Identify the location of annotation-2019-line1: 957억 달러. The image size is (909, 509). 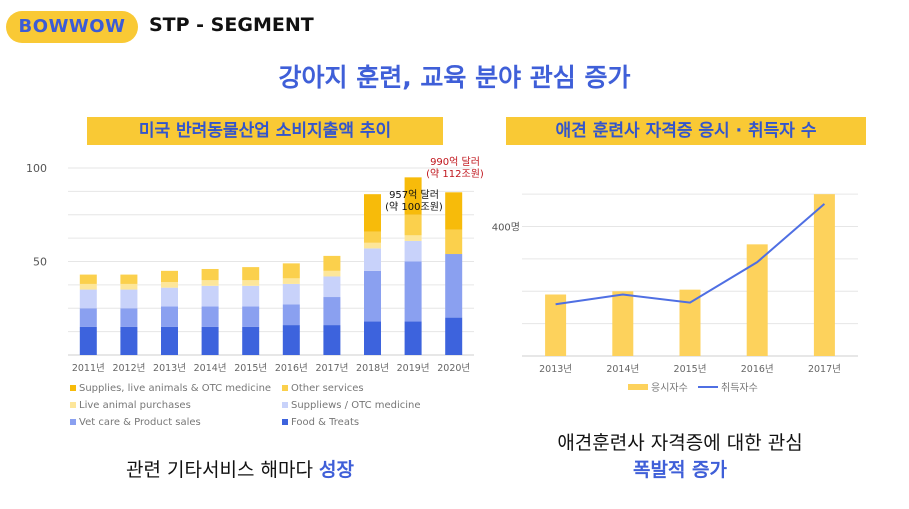
(414, 195).